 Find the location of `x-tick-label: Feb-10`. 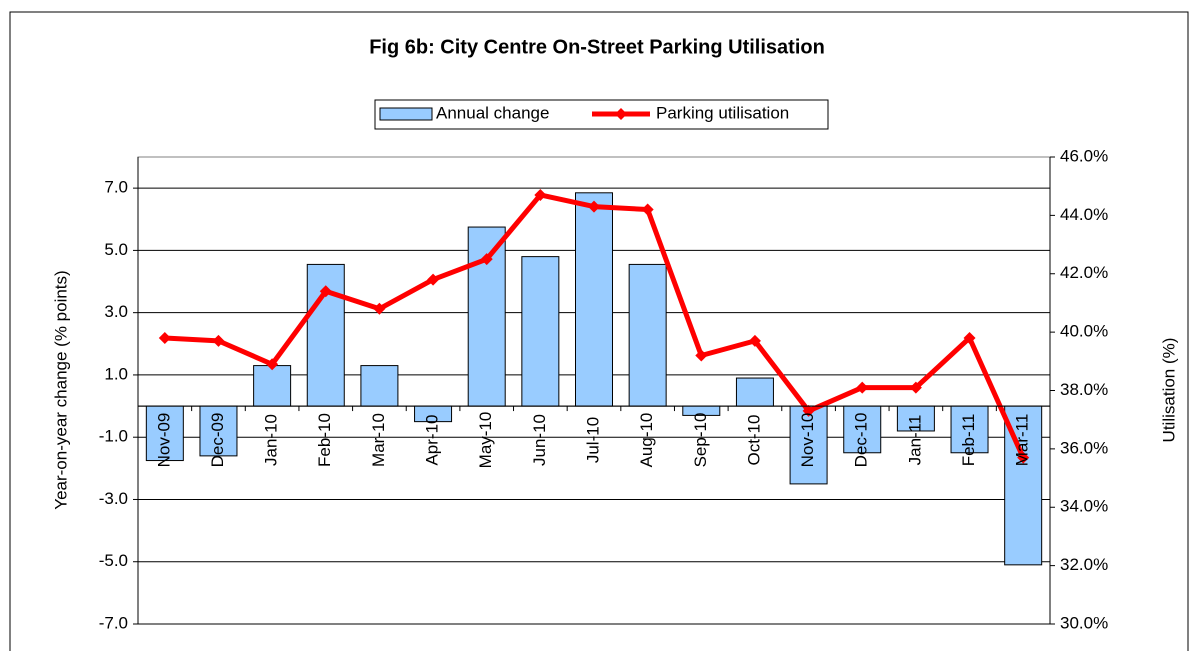

x-tick-label: Feb-10 is located at coordinates (324, 440).